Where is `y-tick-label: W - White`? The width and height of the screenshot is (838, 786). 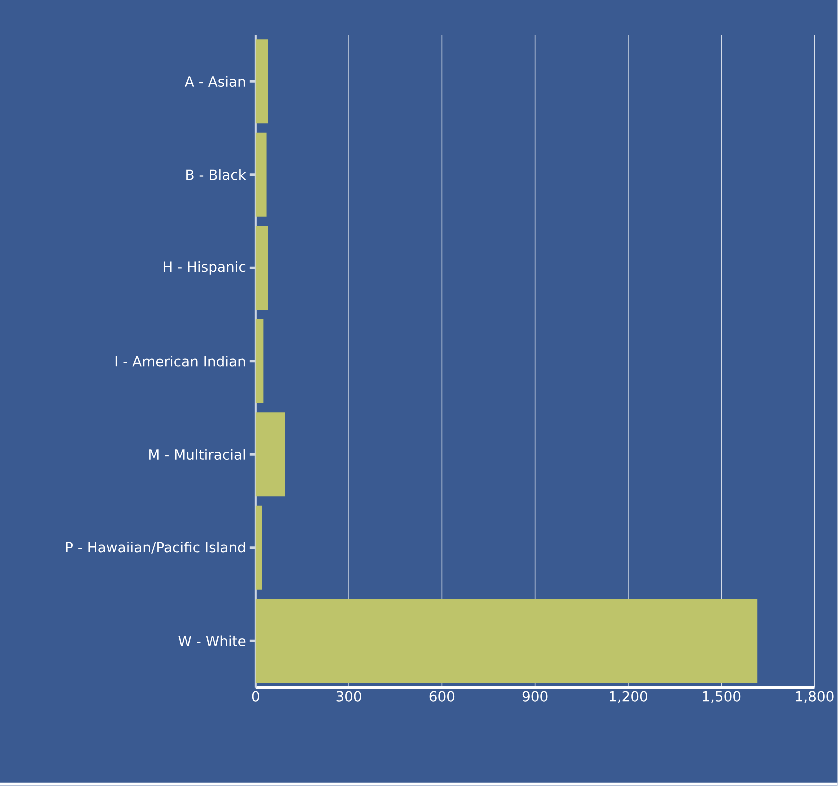
y-tick-label: W - White is located at coordinates (212, 641).